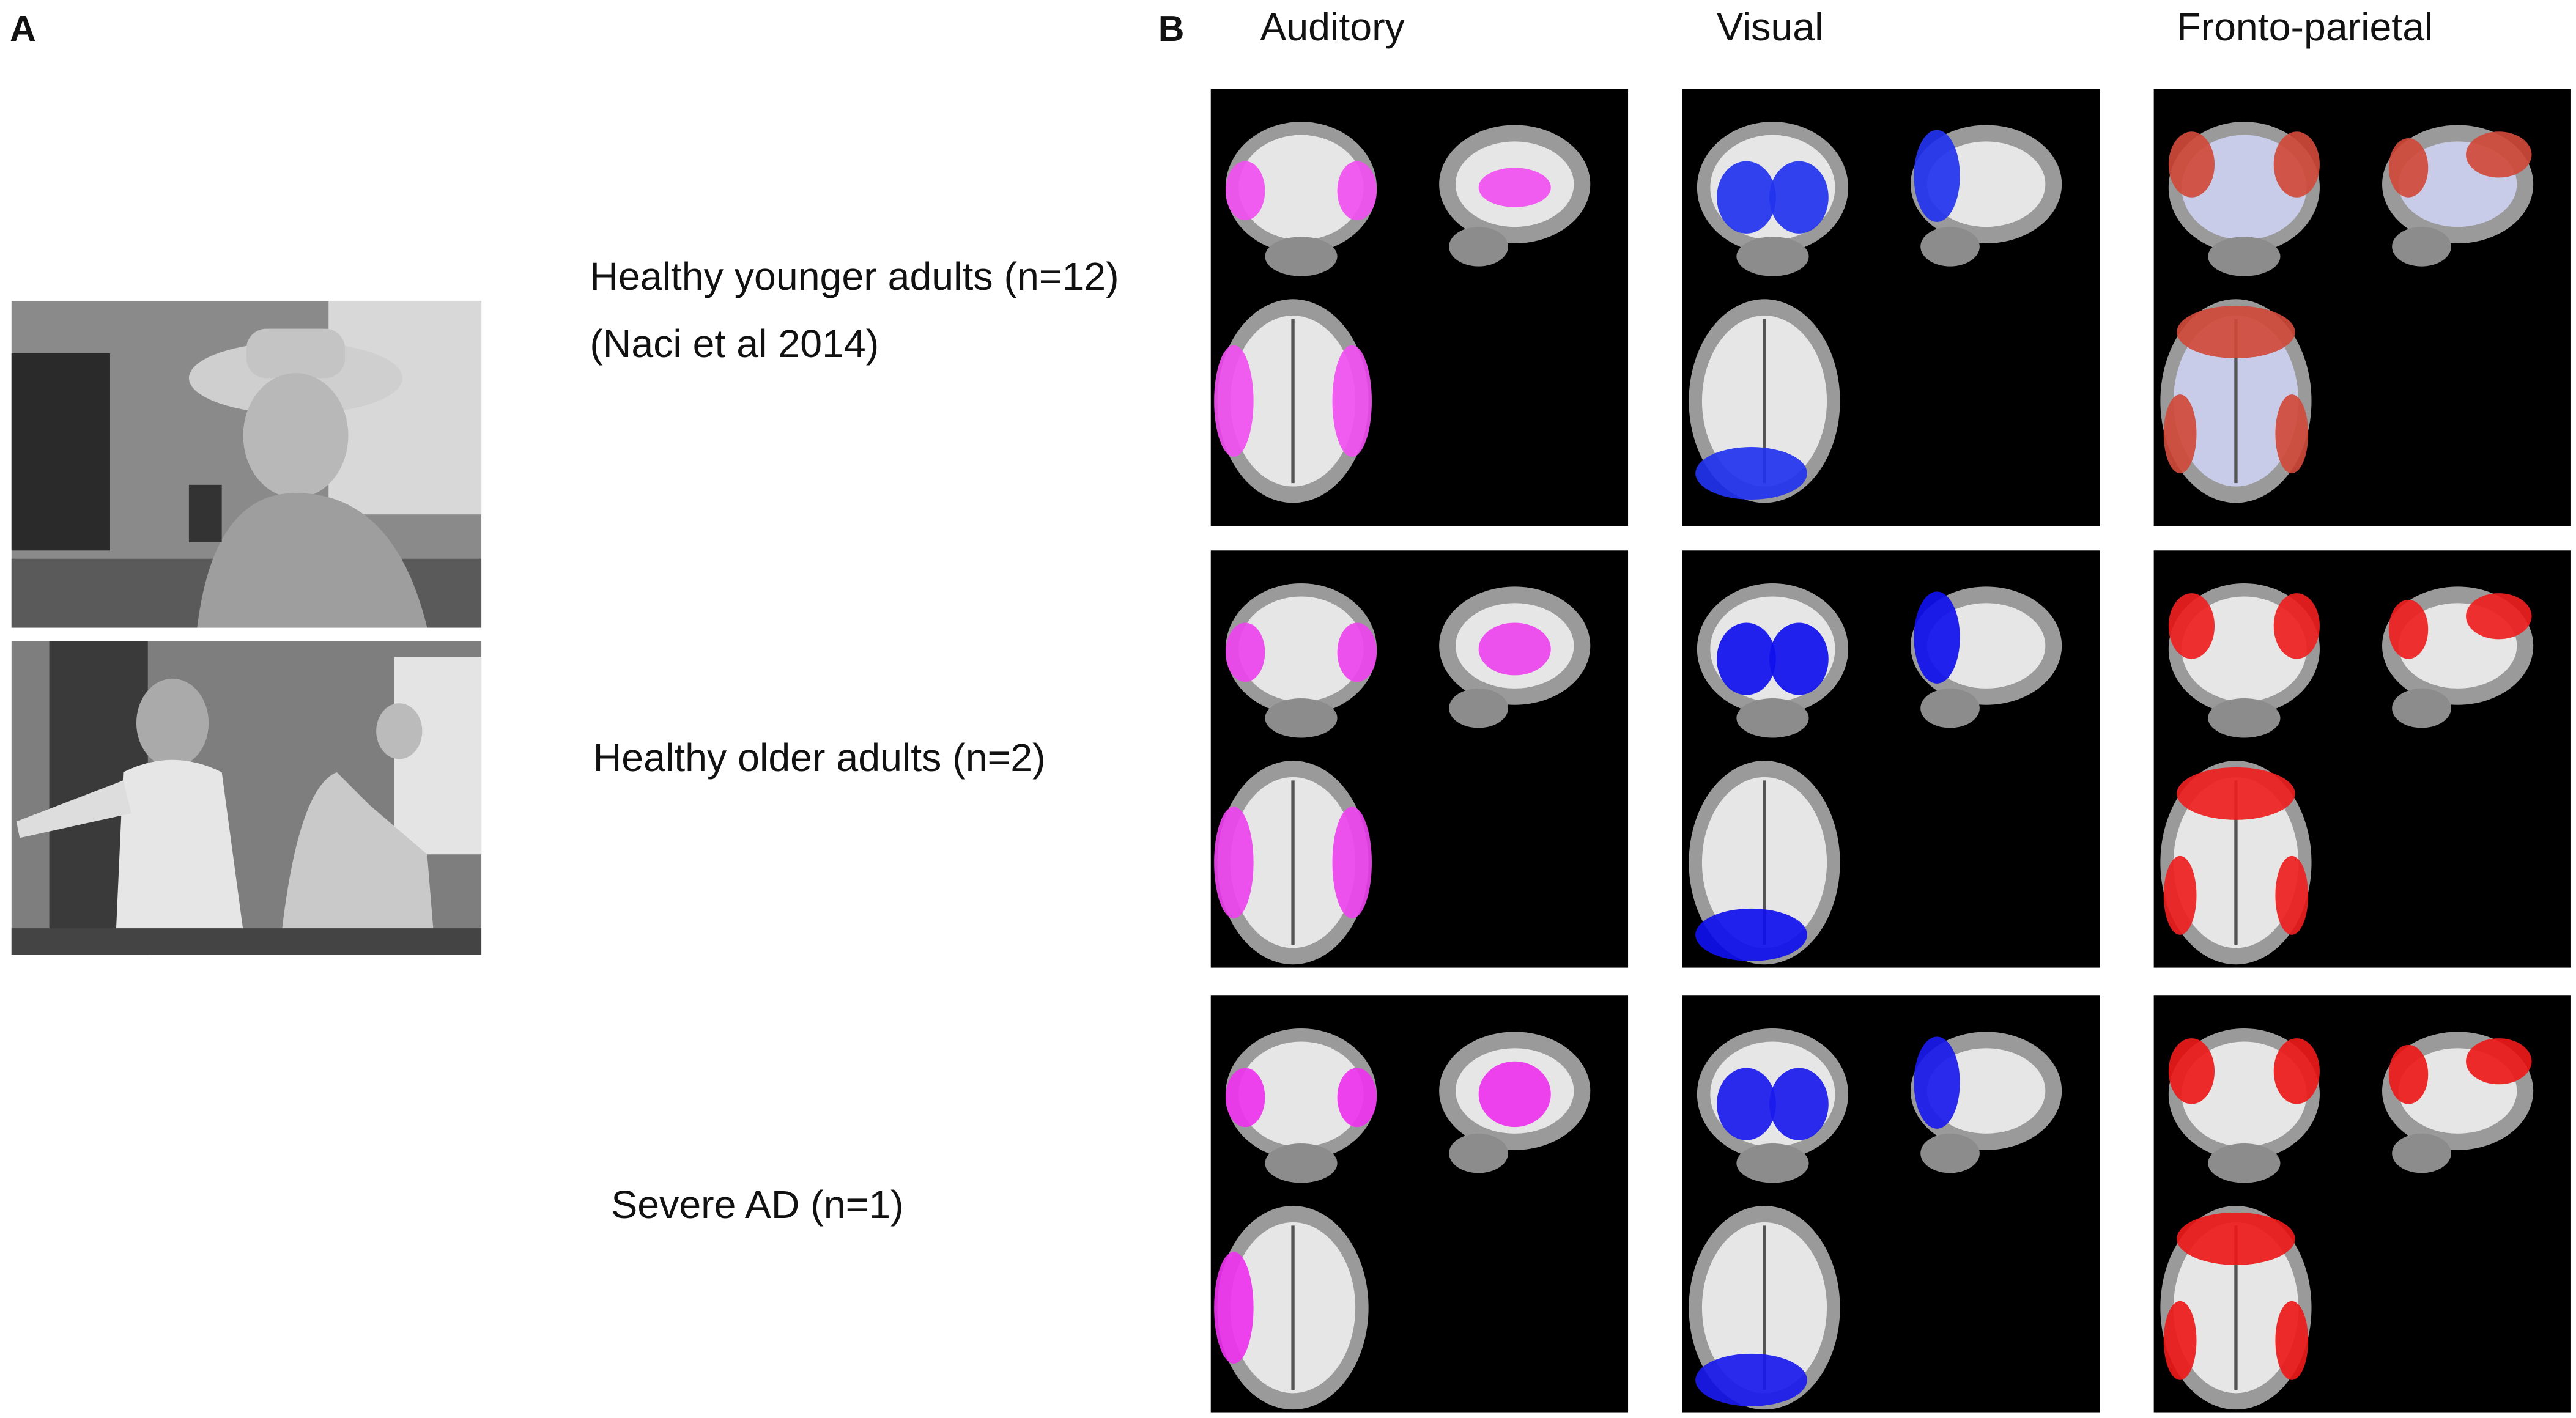  Describe the element at coordinates (757, 1205) in the screenshot. I see `row-label: Severe AD (n=1)` at that location.